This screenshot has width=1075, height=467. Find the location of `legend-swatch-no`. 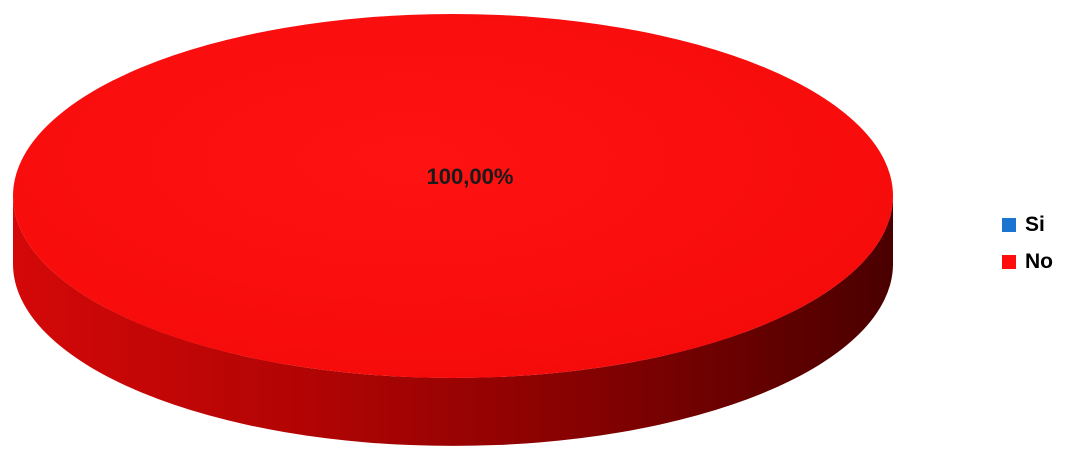

legend-swatch-no is located at coordinates (1009, 261).